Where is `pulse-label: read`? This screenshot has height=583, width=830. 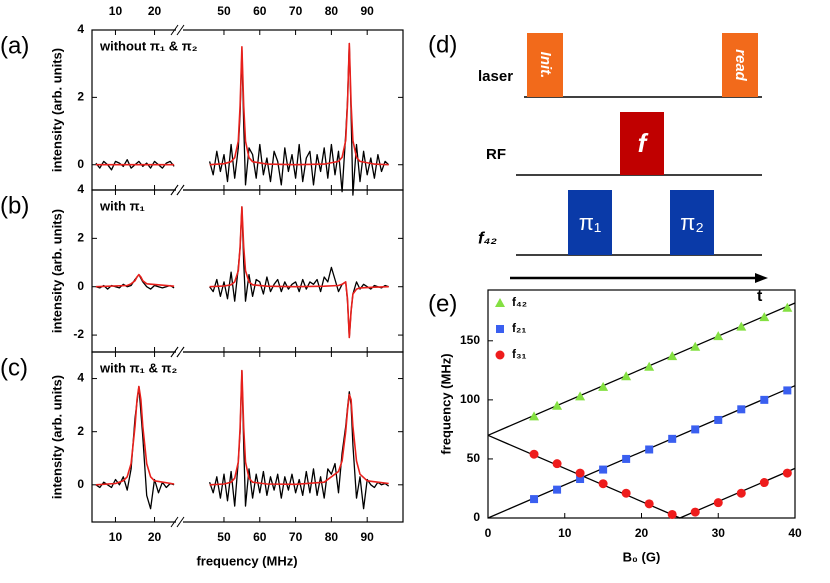
pulse-label: read is located at coordinates (740, 65).